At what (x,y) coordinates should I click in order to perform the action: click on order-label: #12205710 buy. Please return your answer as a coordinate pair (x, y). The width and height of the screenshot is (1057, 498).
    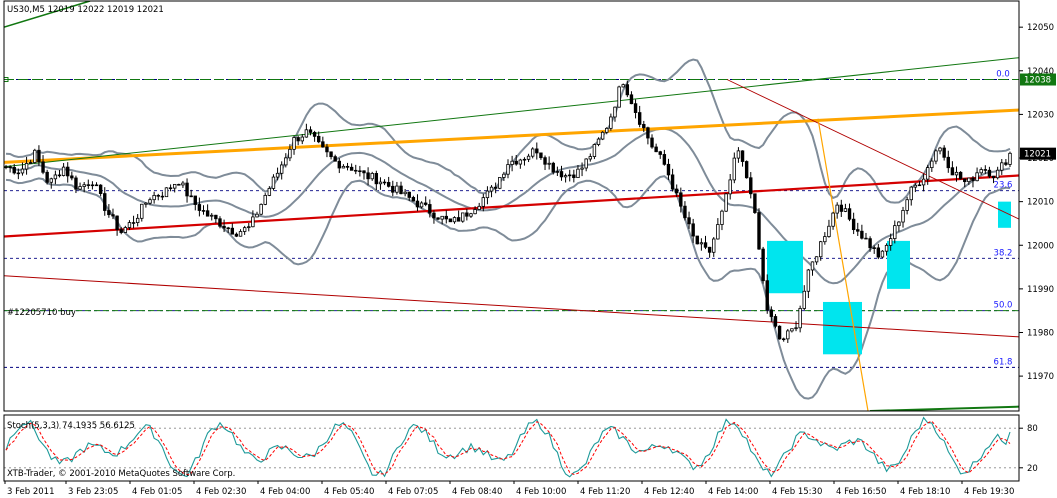
    Looking at the image, I should click on (41, 313).